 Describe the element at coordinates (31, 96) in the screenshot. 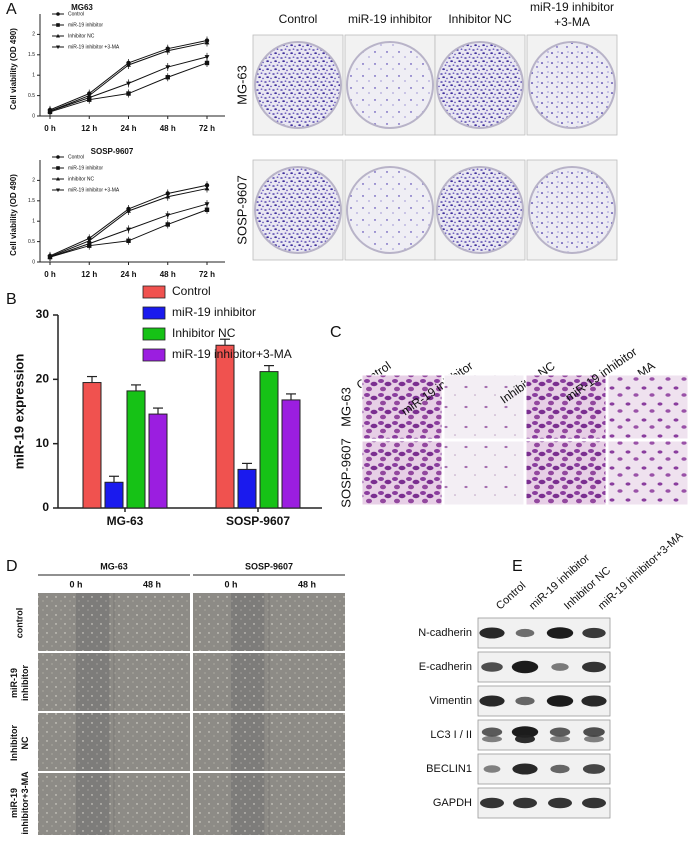

I see `y-tick-label: 0.5` at that location.